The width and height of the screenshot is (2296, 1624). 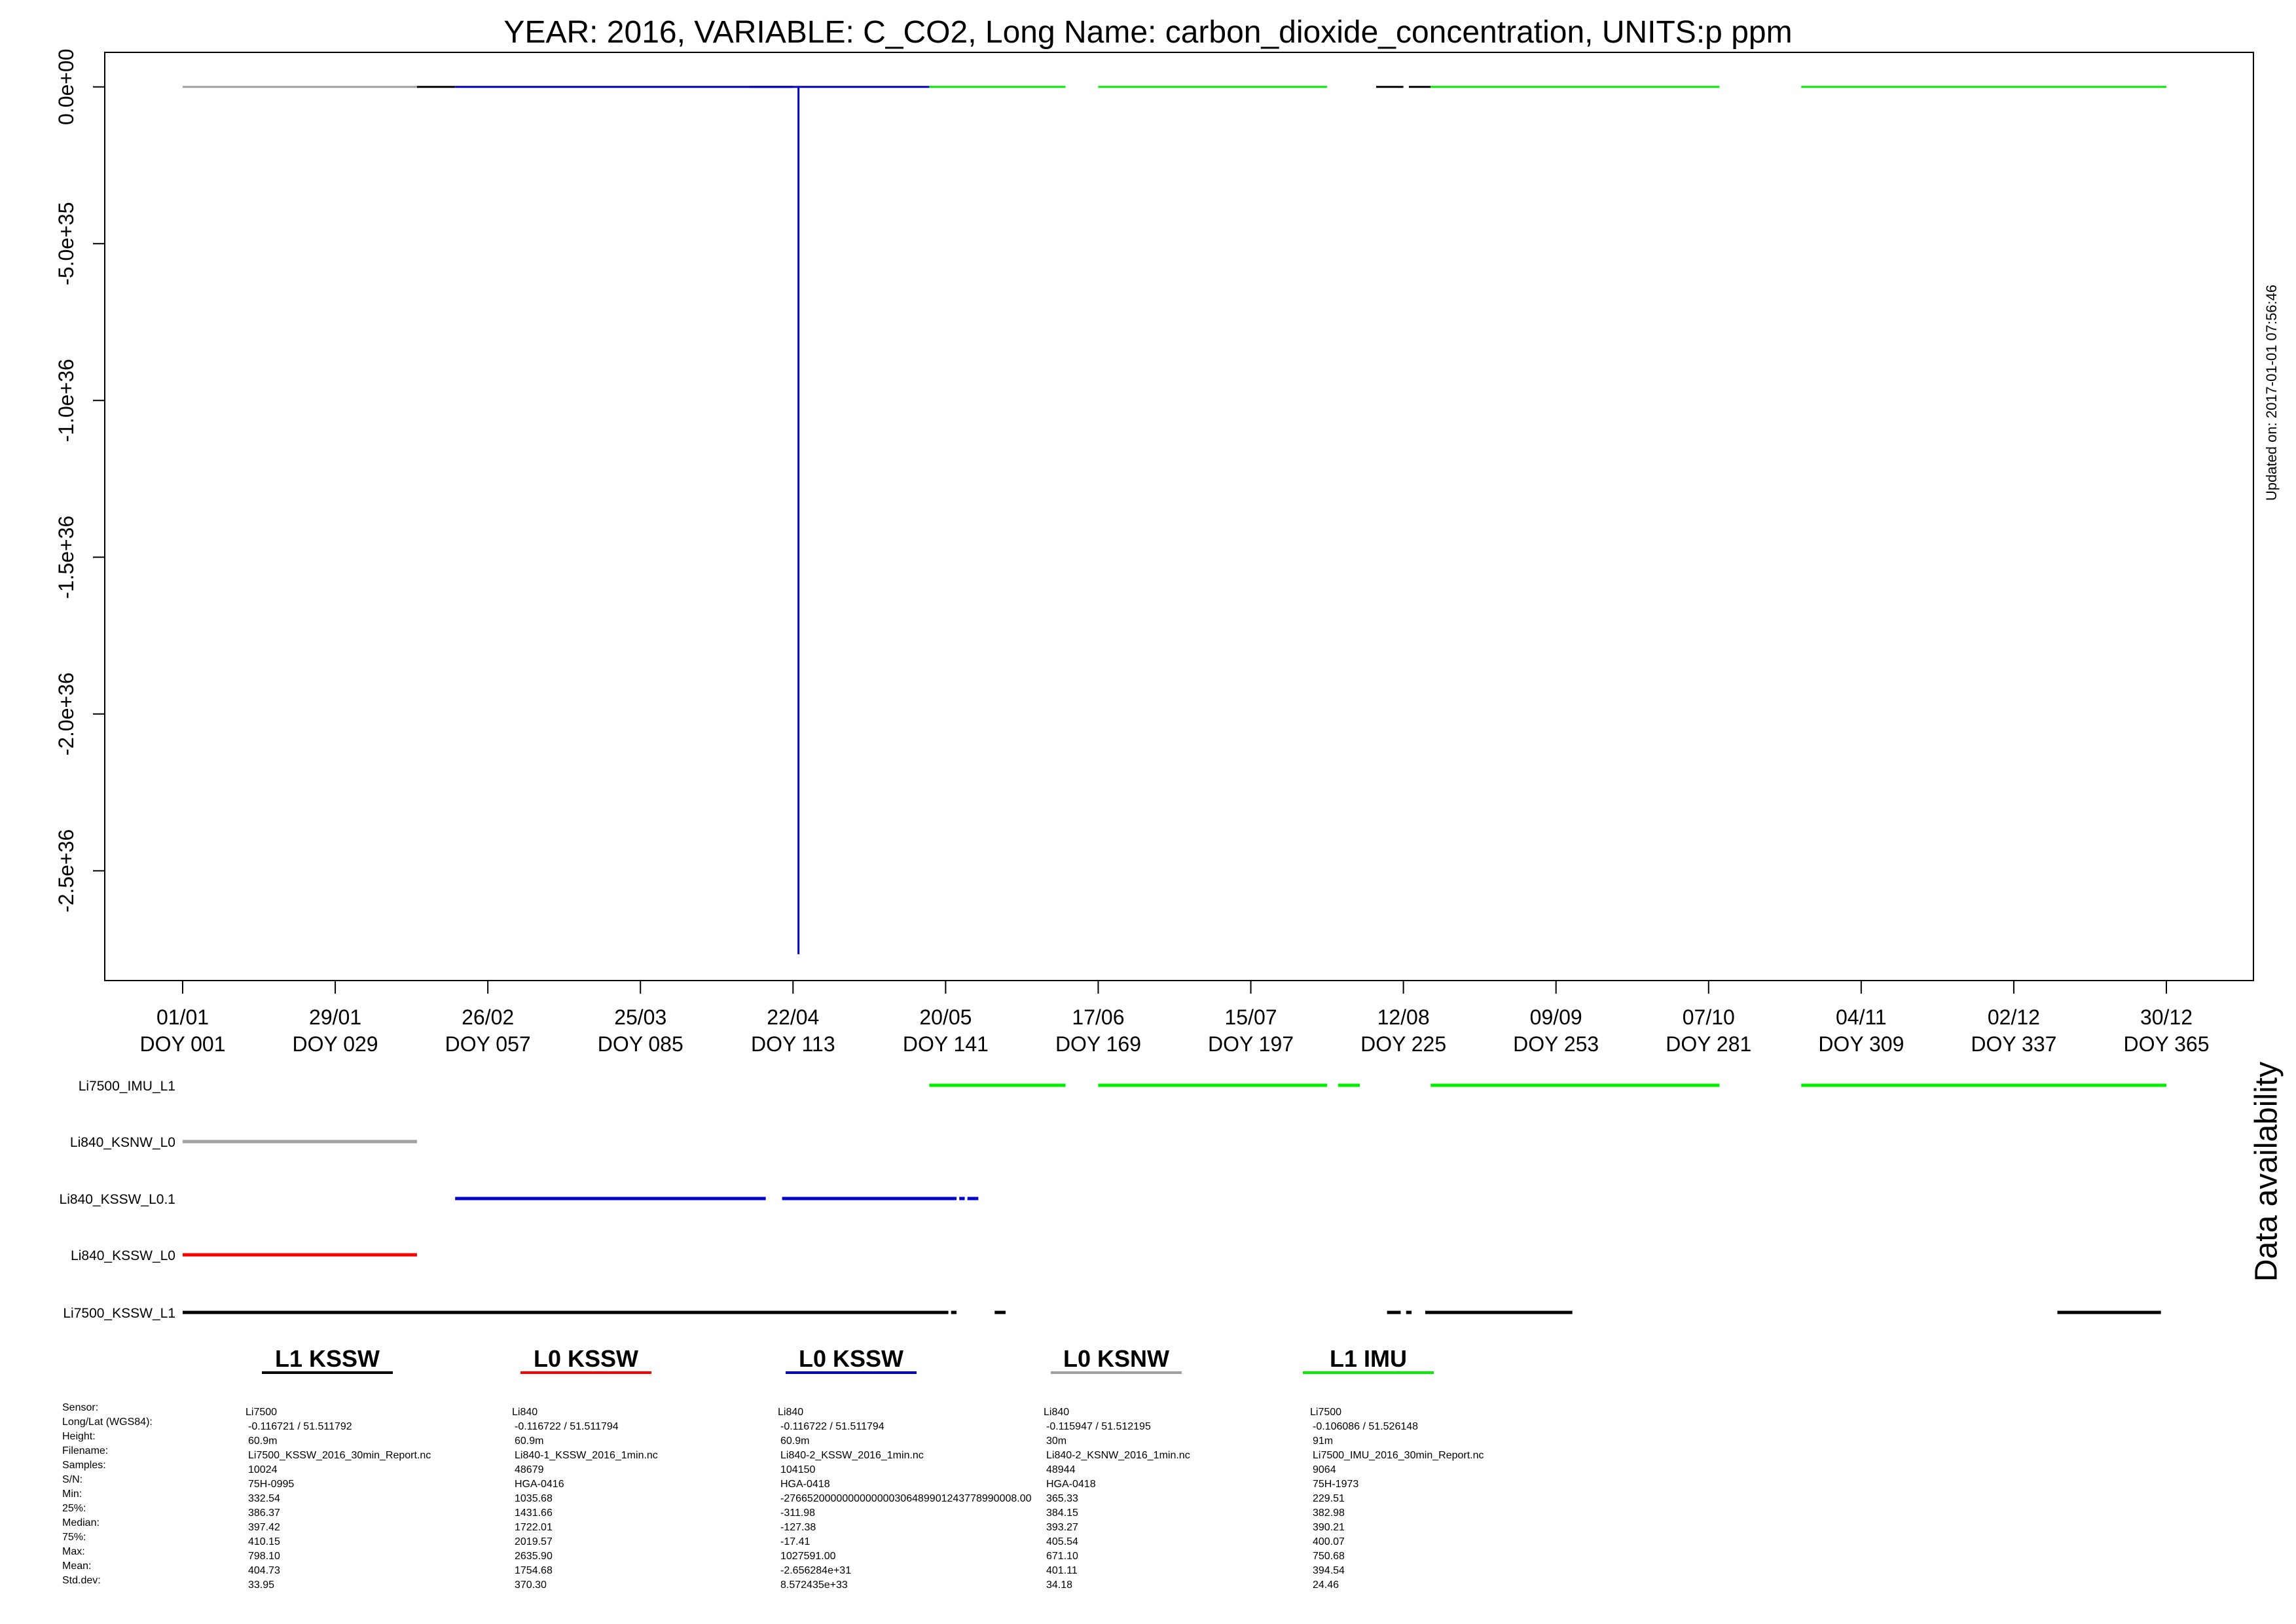 What do you see at coordinates (300, 1426) in the screenshot?
I see `stats-value: -0.116721 / 51.511792` at bounding box center [300, 1426].